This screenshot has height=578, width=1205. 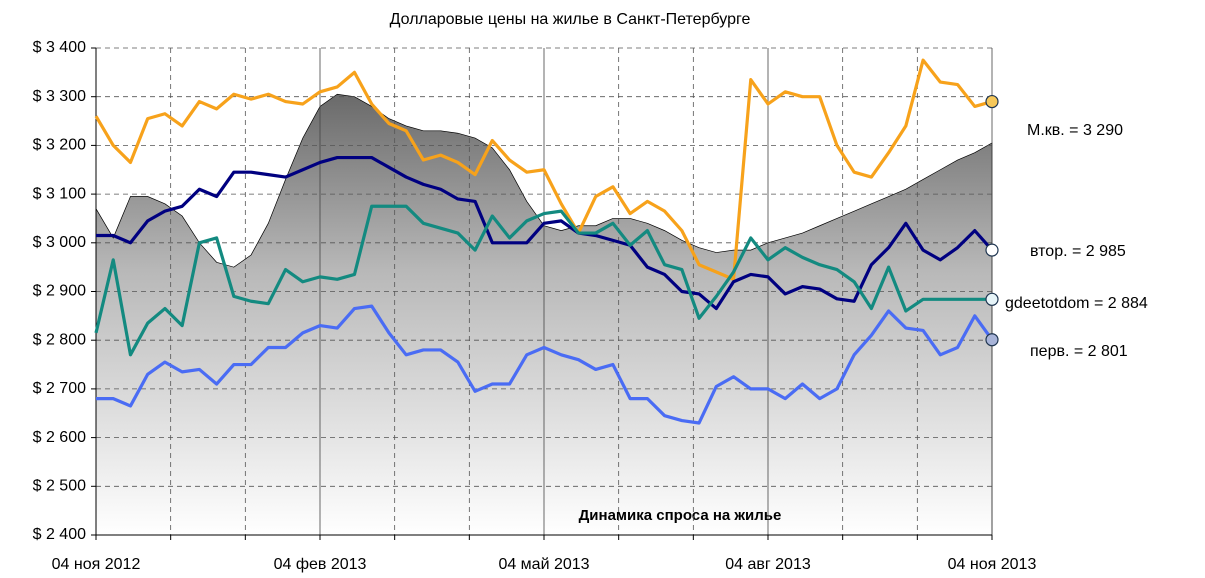 What do you see at coordinates (59, 388) in the screenshot?
I see `y-tick-label: $ 2 700` at bounding box center [59, 388].